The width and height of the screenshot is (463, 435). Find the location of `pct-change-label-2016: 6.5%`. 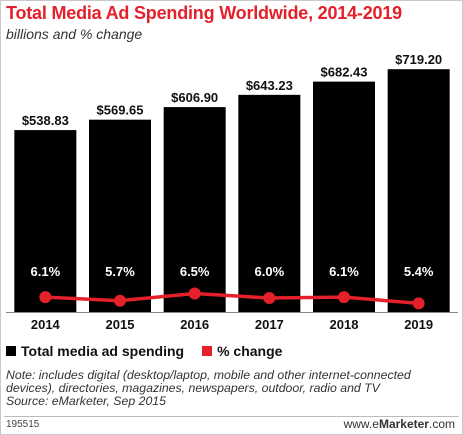

pct-change-label-2016: 6.5% is located at coordinates (195, 271).